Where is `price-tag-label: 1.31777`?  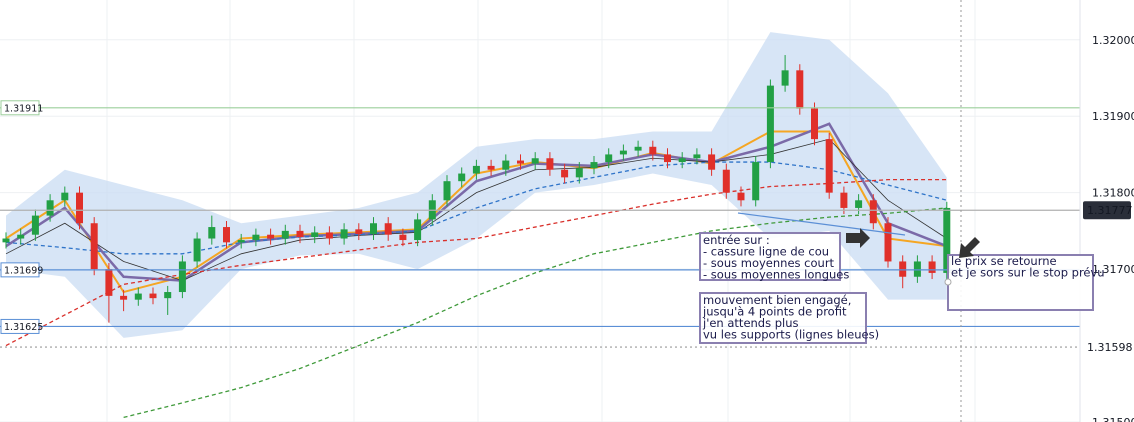
price-tag-label: 1.31777 is located at coordinates (1110, 210).